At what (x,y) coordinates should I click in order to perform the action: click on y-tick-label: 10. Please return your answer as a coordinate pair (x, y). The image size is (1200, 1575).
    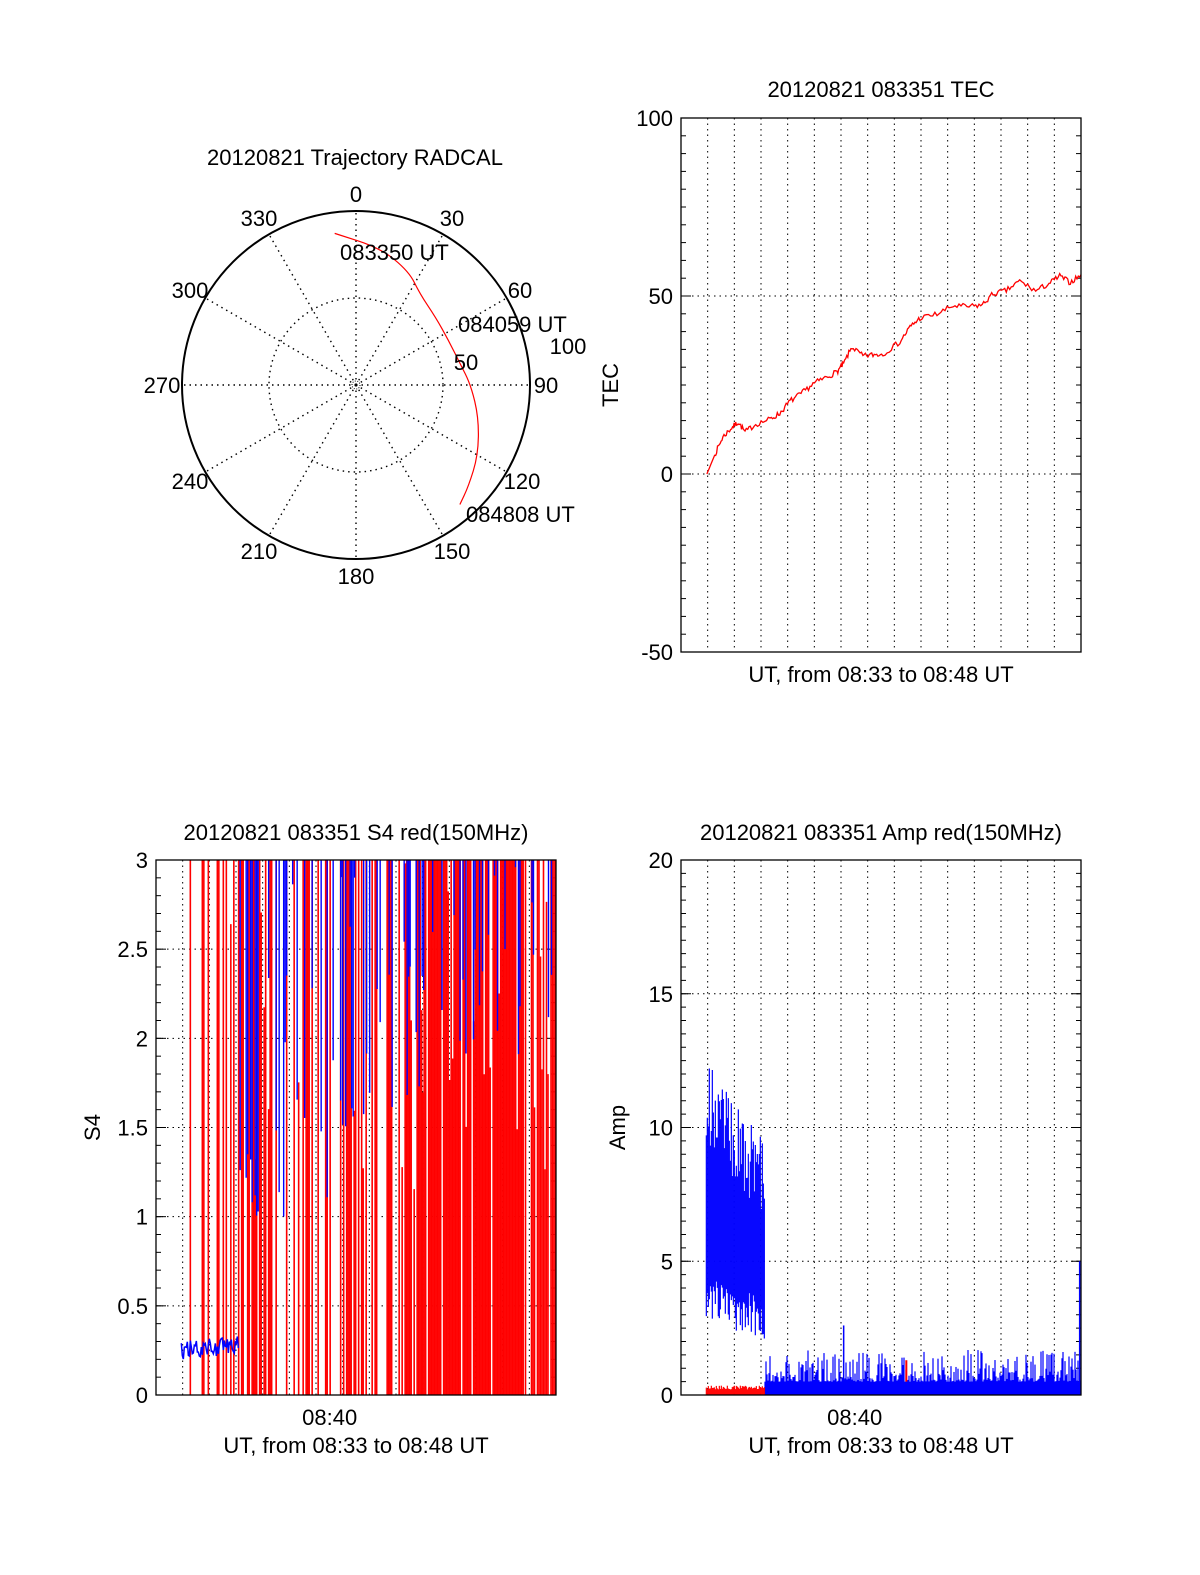
    Looking at the image, I should click on (661, 1128).